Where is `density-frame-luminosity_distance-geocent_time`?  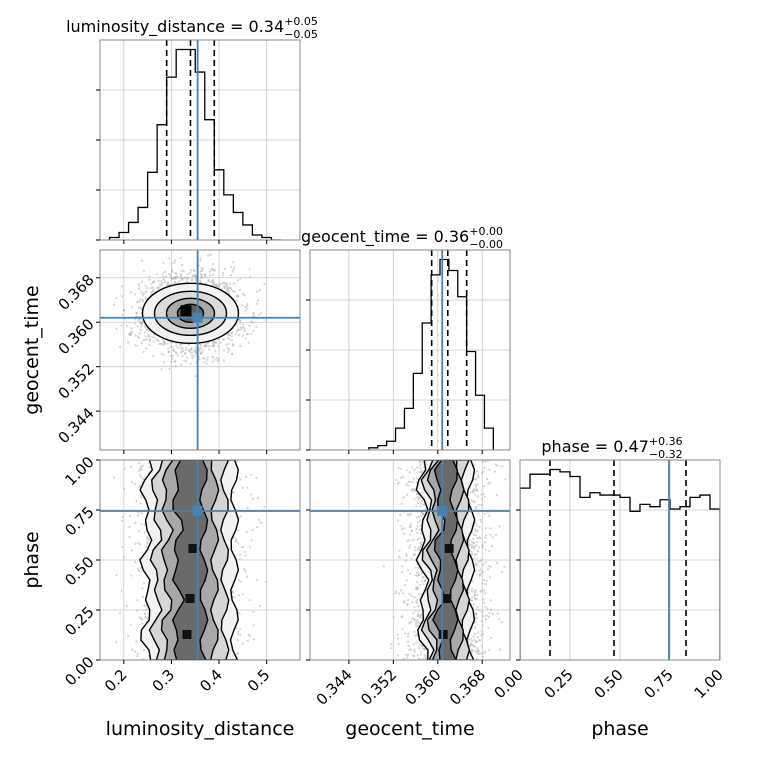 density-frame-luminosity_distance-geocent_time is located at coordinates (200, 350).